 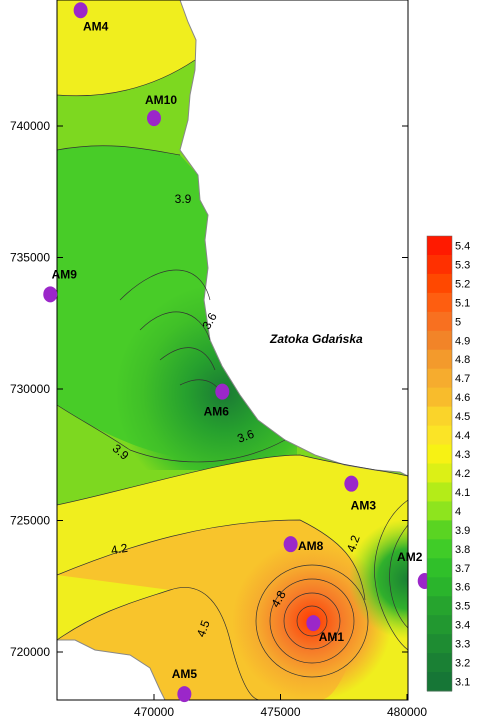 What do you see at coordinates (462, 493) in the screenshot?
I see `legend-label: 4.1` at bounding box center [462, 493].